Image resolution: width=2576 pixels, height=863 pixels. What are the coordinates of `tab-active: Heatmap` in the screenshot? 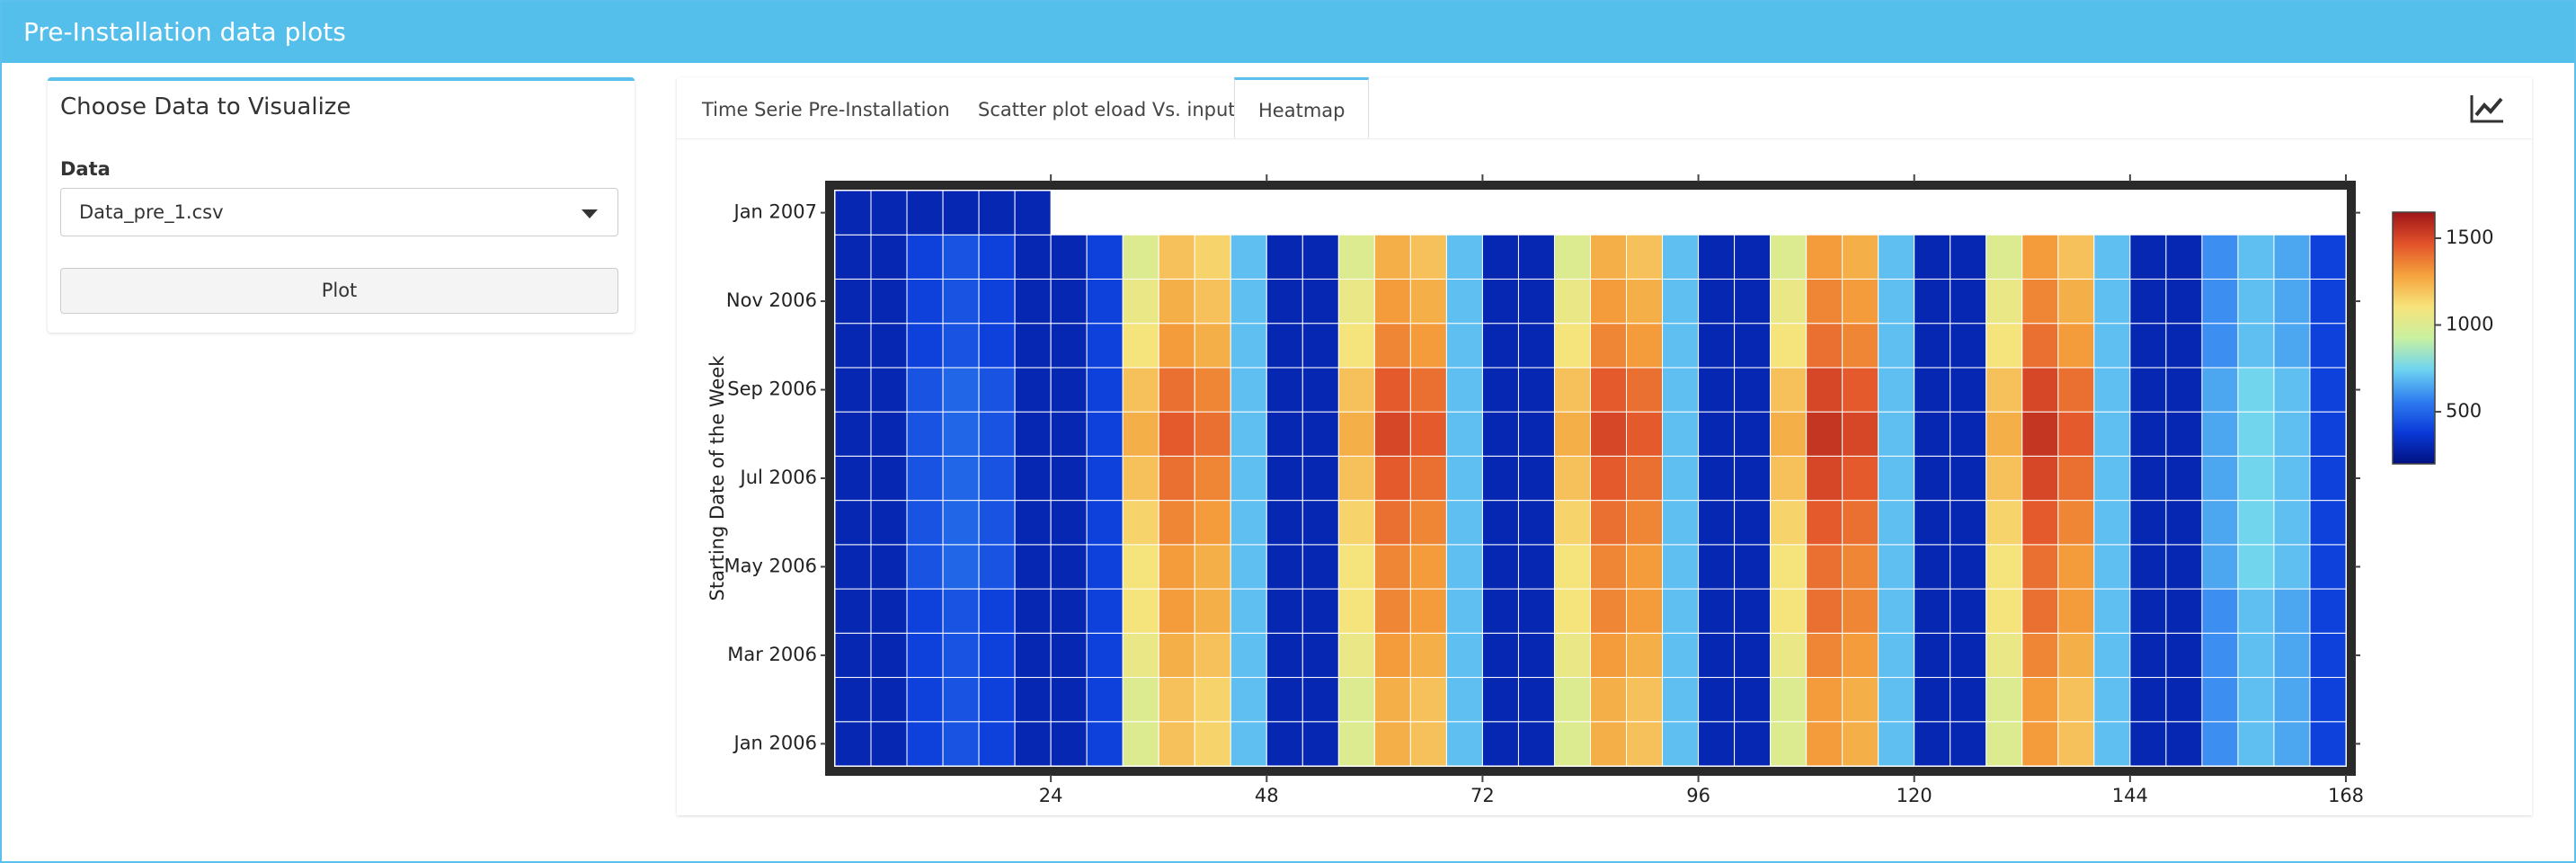 It's located at (1302, 107).